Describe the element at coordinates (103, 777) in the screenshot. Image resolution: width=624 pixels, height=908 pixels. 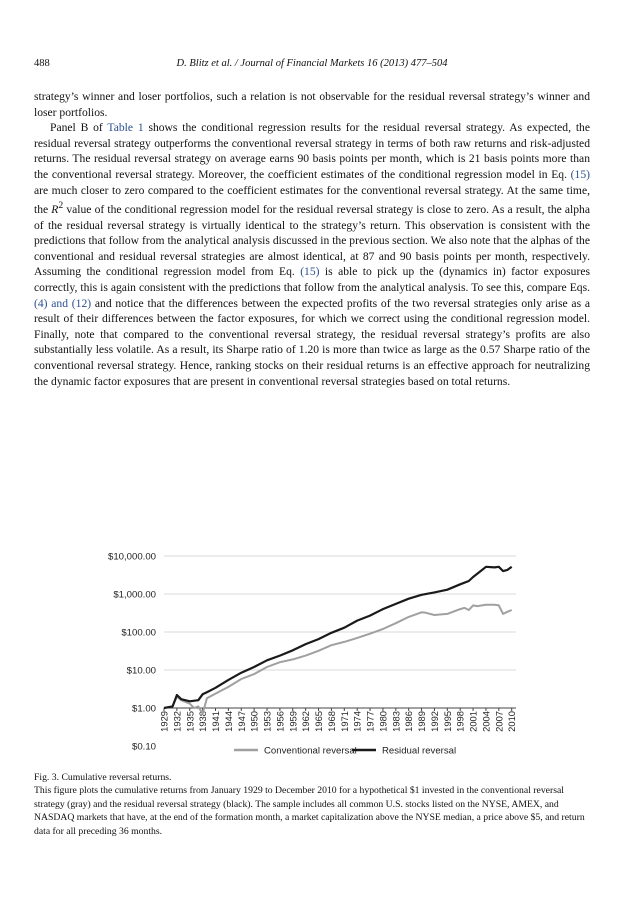
I see `caption-title: Fig. 3. Cumulative reversal returns.` at that location.